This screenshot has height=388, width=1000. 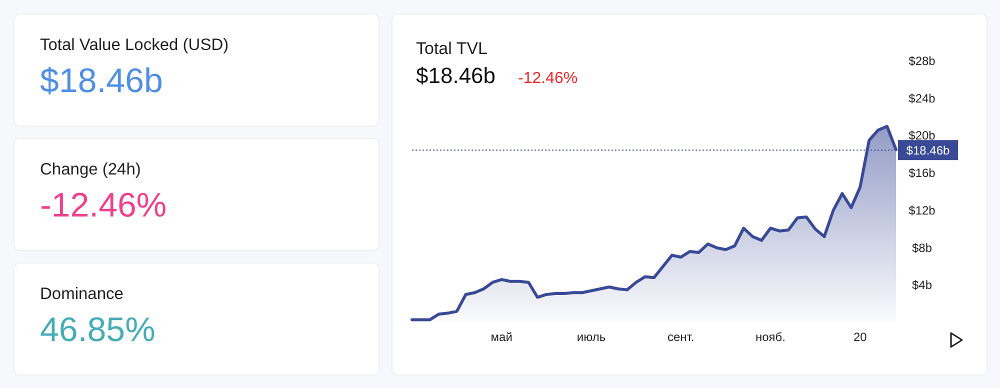 What do you see at coordinates (860, 337) in the screenshot?
I see `x-tick-label: 20` at bounding box center [860, 337].